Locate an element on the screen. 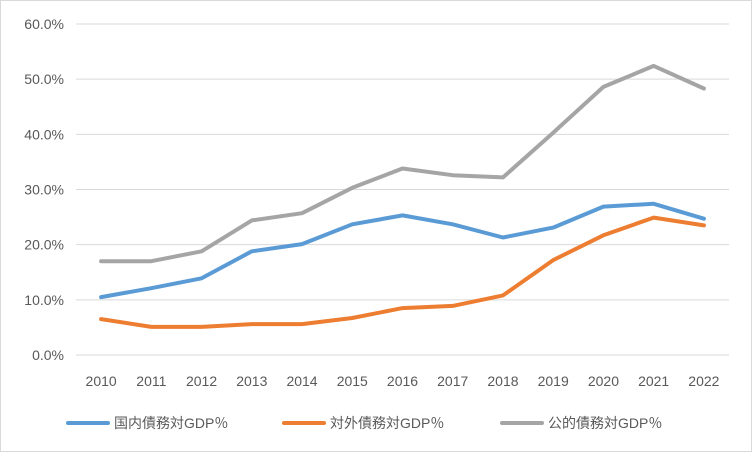 The width and height of the screenshot is (752, 456). x-tick-label: 2021 is located at coordinates (653, 381).